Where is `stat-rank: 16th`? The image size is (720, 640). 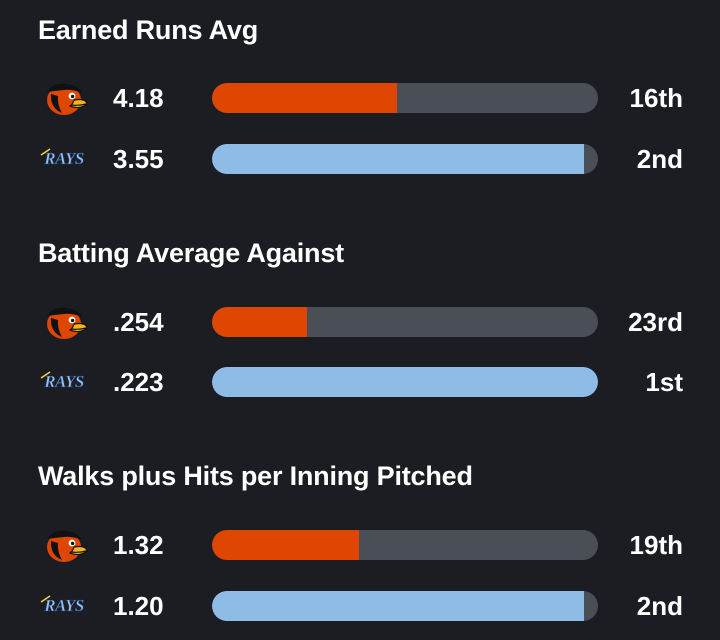
stat-rank: 16th is located at coordinates (656, 98).